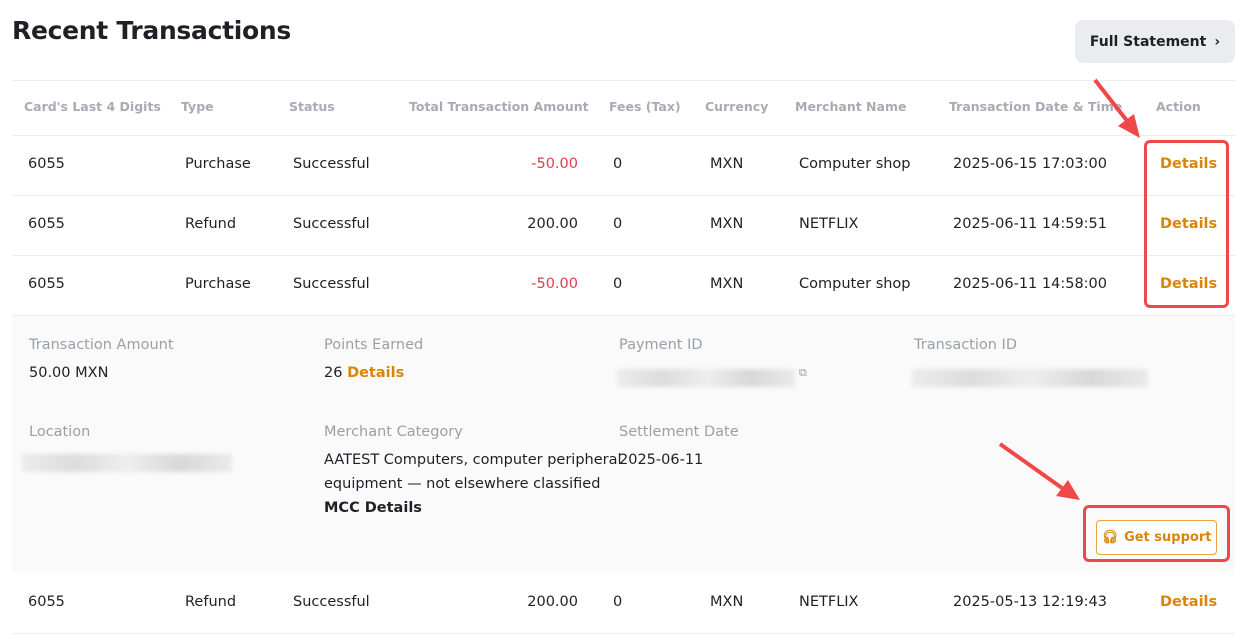 This screenshot has width=1250, height=640. What do you see at coordinates (197, 106) in the screenshot?
I see `col-type: Type` at bounding box center [197, 106].